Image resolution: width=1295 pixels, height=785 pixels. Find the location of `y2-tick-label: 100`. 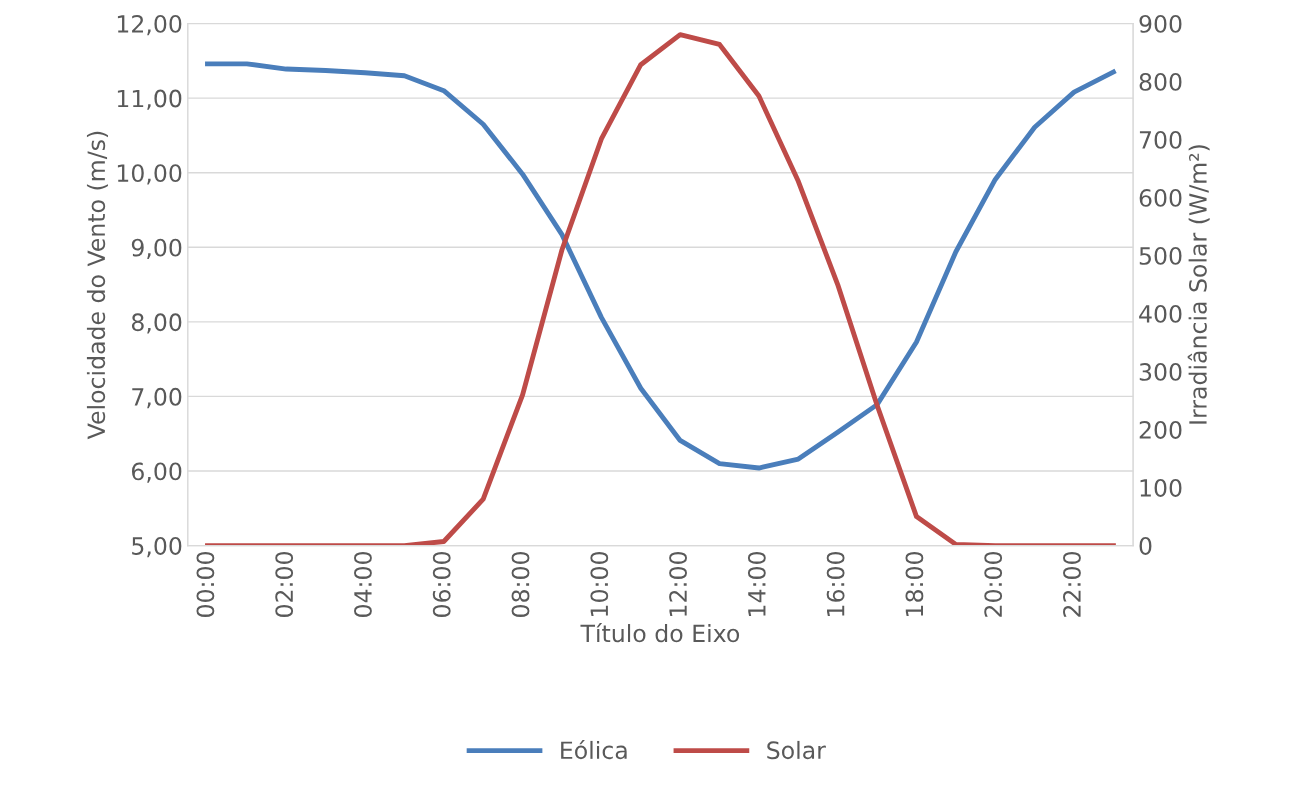

y2-tick-label: 100 is located at coordinates (1161, 488).